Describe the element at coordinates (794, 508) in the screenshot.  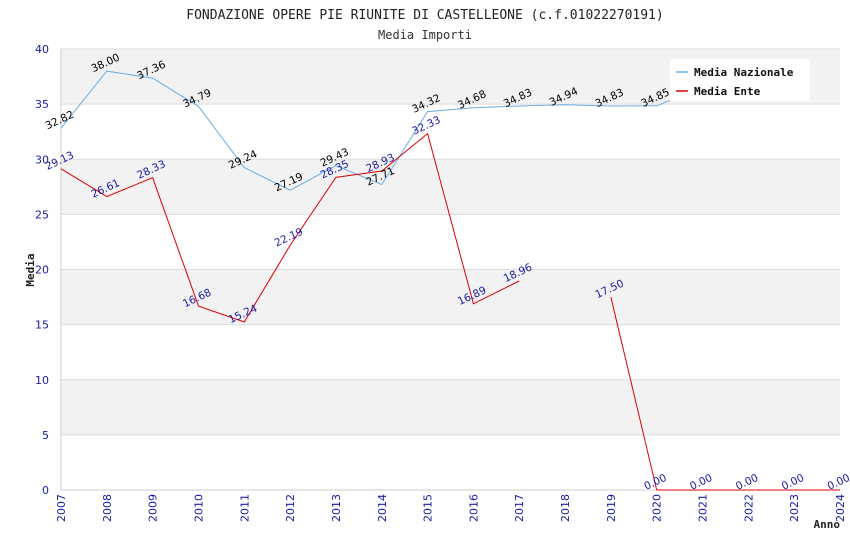
I see `x-tick-label: 2023` at that location.